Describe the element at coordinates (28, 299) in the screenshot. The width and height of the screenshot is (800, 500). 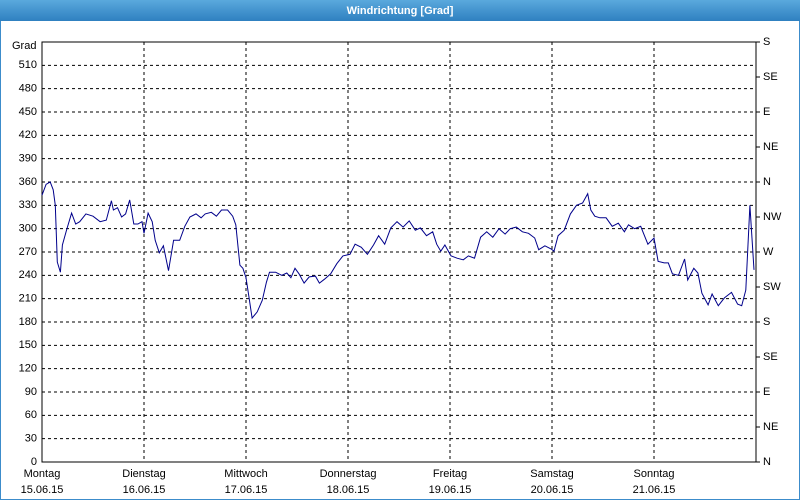
I see `y-tick-label: 210` at that location.